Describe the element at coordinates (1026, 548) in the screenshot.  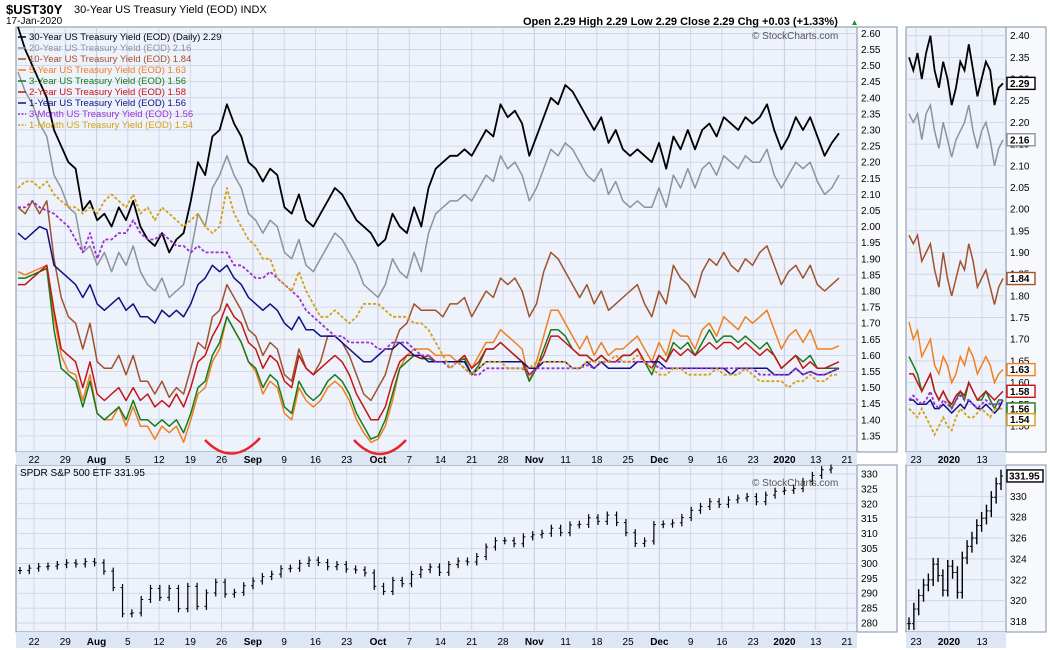
I see `spy-zoom-panel-axis-bg` at that location.